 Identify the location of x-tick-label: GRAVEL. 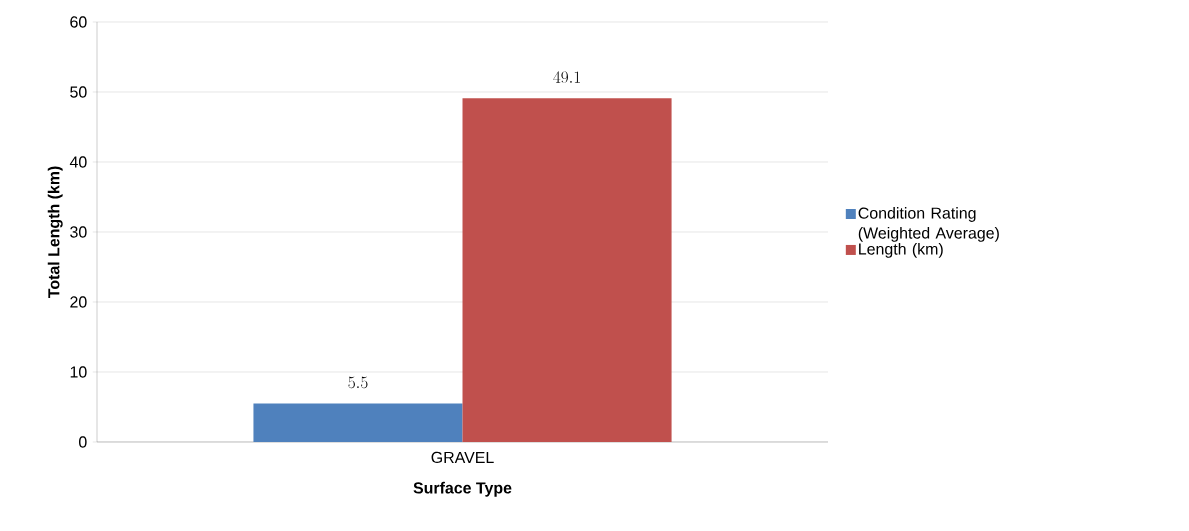
(462, 457).